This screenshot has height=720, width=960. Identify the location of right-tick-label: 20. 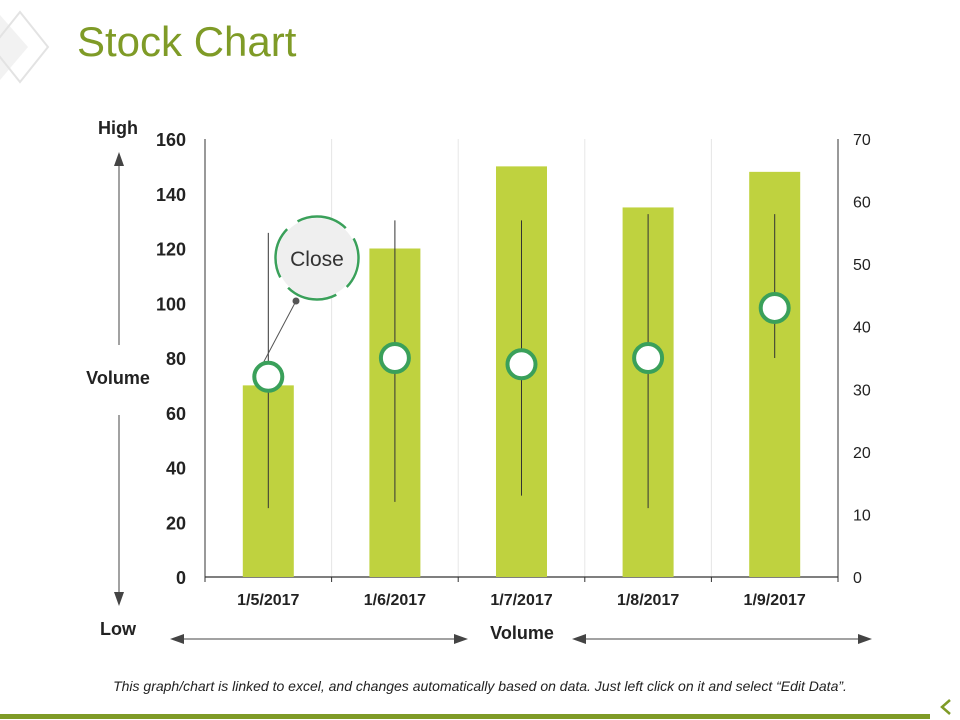
(862, 453).